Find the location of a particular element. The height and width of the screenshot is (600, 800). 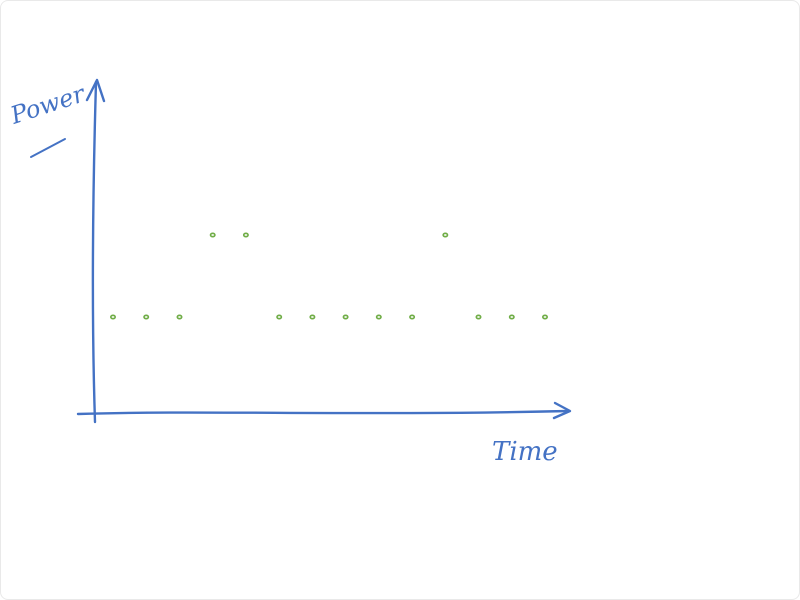

x-axis-arrow-head is located at coordinates (562, 410).